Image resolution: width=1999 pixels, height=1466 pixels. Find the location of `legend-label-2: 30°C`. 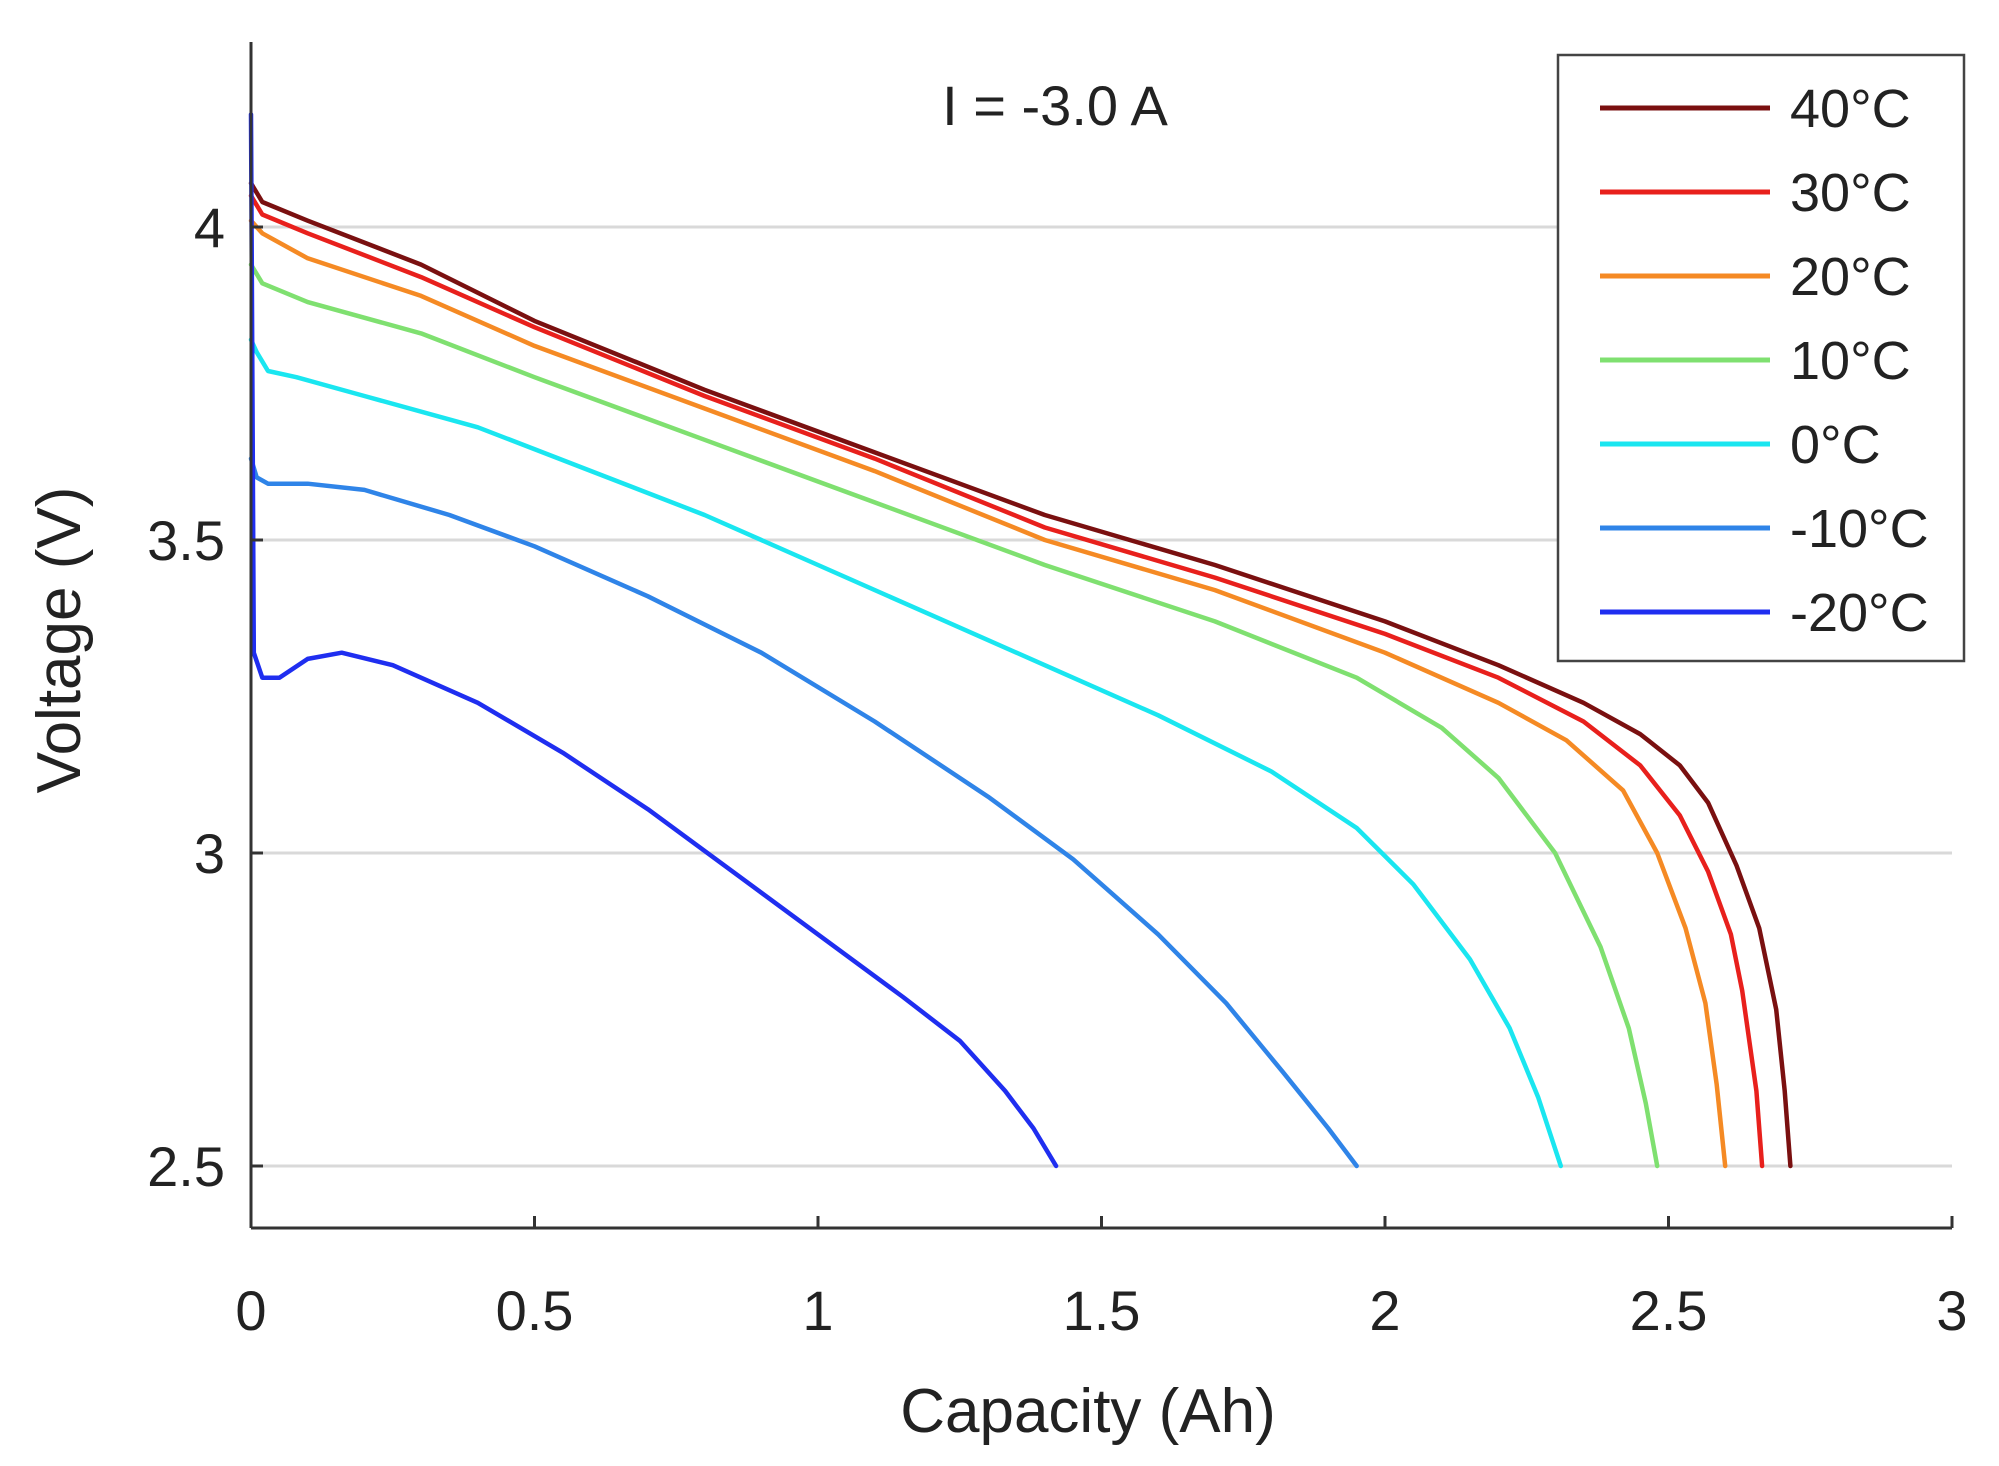

legend-label-2: 30°C is located at coordinates (1850, 193).